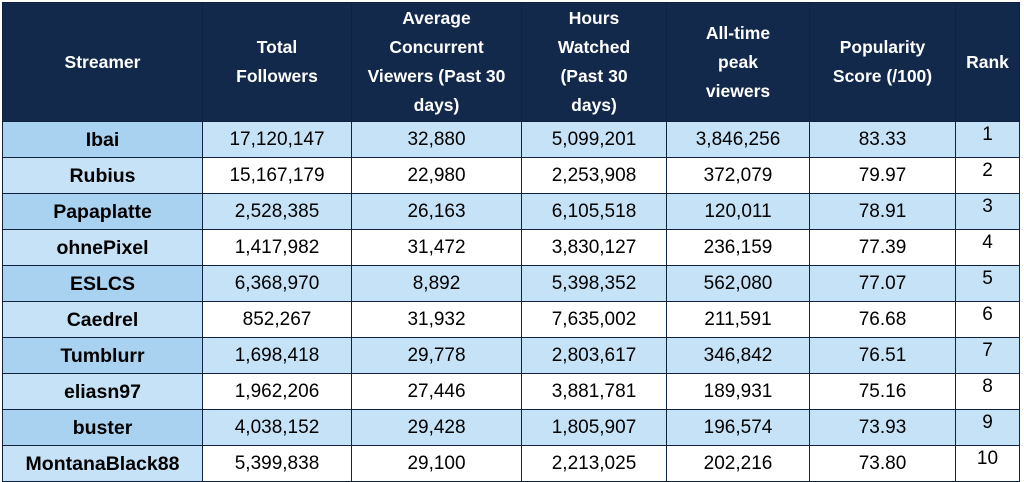  I want to click on cell-all-time-peak-viewers: 3,846,256, so click(738, 139).